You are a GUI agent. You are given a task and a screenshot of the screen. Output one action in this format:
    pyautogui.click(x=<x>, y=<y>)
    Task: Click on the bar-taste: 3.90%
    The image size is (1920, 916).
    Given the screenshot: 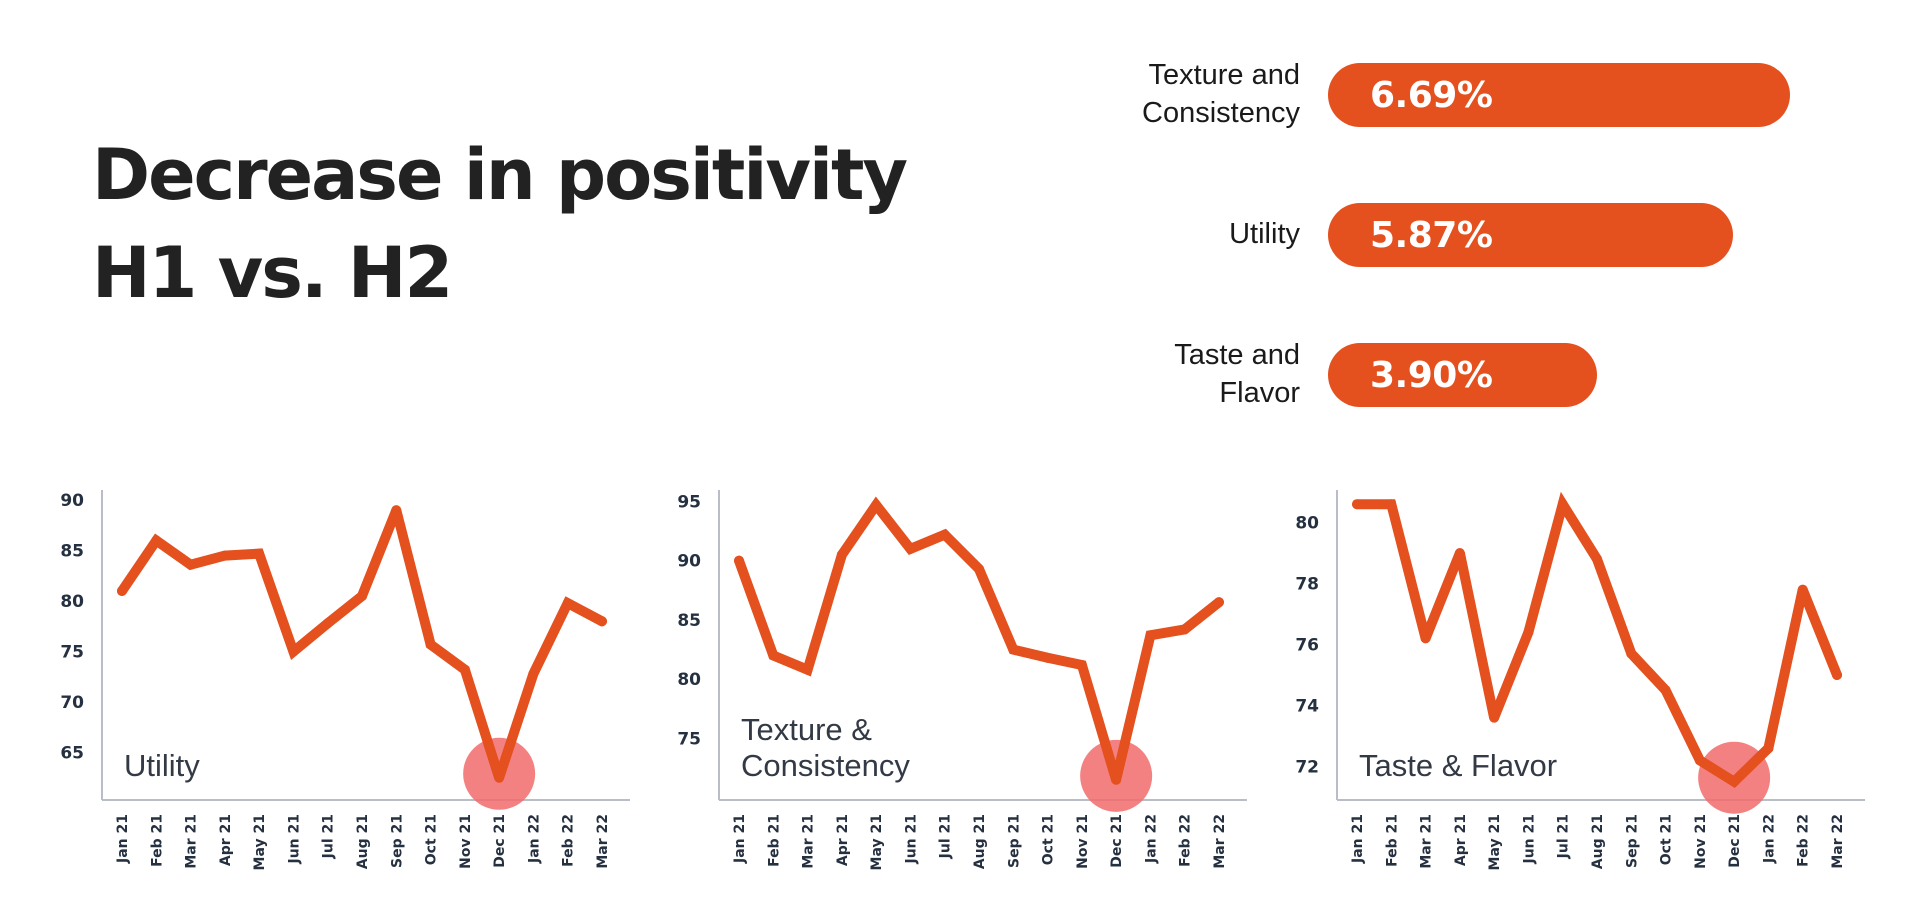 What is the action you would take?
    pyautogui.click(x=1462, y=375)
    